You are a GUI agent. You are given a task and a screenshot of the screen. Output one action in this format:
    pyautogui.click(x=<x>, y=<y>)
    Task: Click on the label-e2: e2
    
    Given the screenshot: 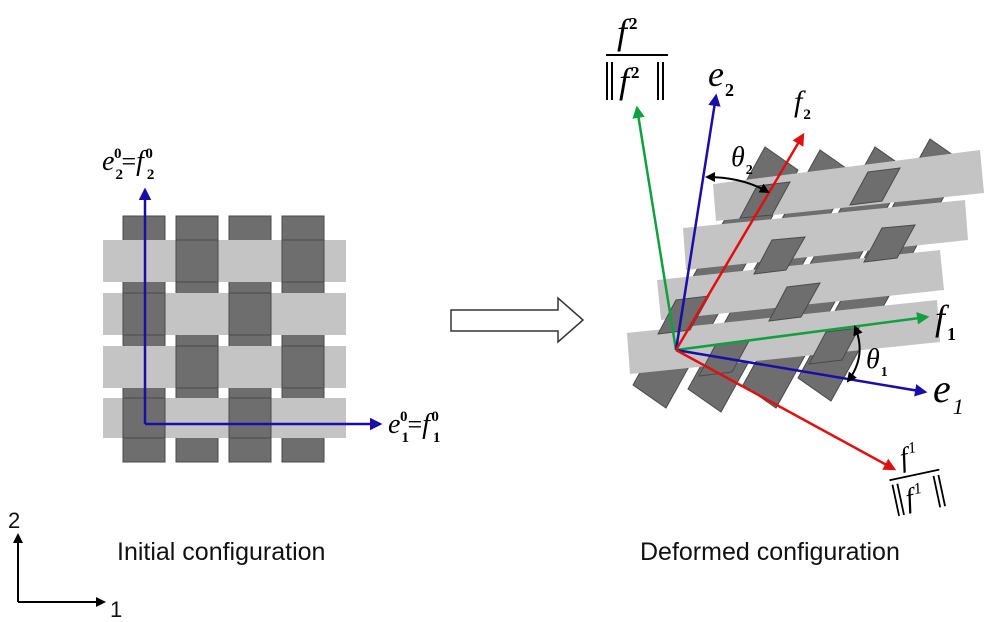 What is the action you would take?
    pyautogui.click(x=721, y=77)
    